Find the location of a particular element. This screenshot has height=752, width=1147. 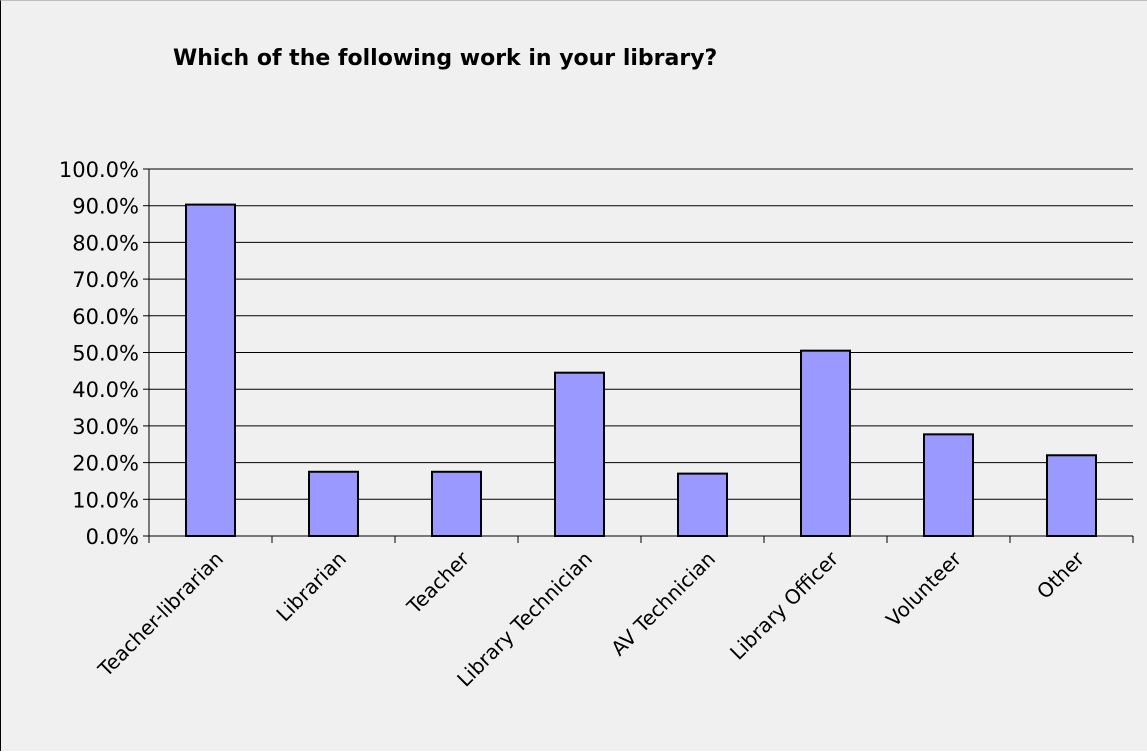

category-label: Librarian is located at coordinates (311, 587).